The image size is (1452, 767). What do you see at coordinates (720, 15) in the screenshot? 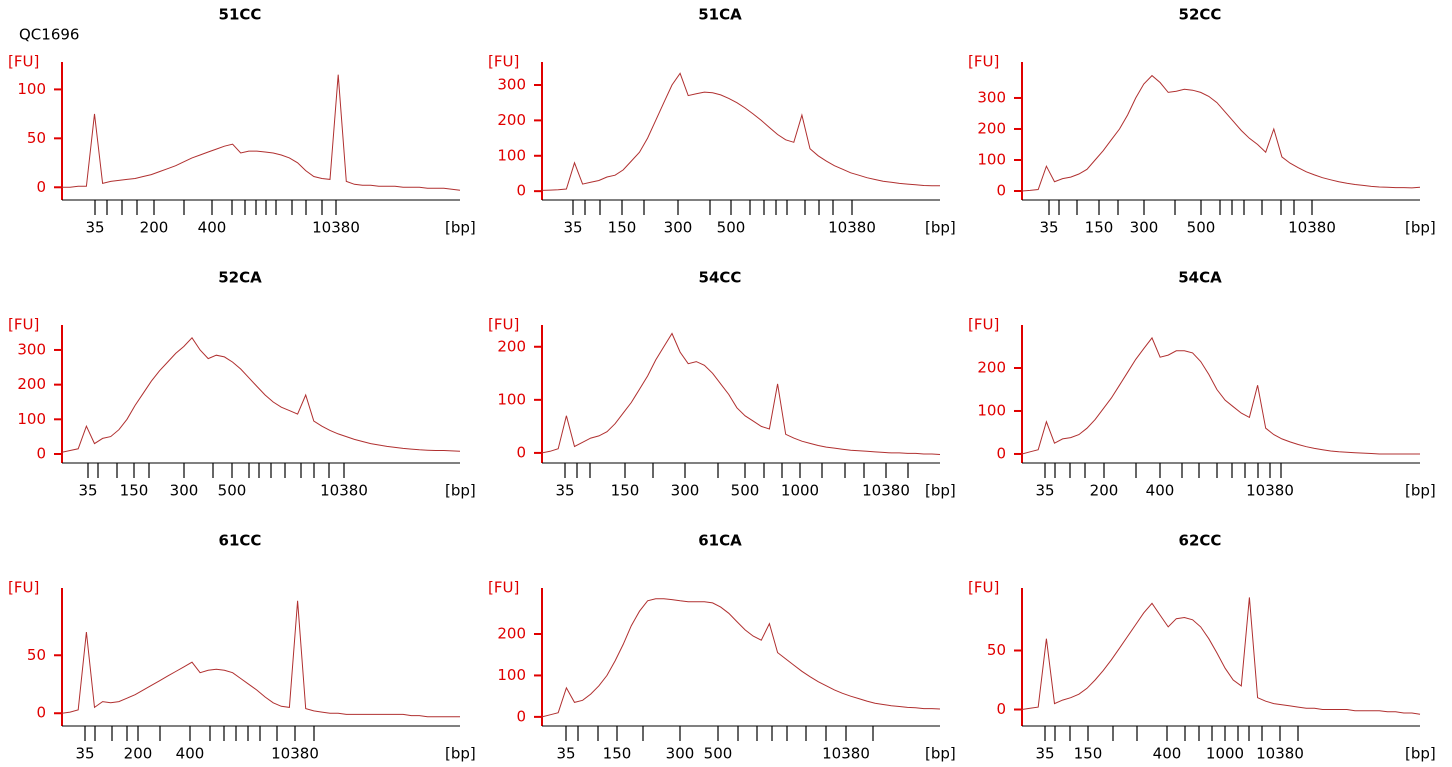
I see `chart-title: 51CA` at bounding box center [720, 15].